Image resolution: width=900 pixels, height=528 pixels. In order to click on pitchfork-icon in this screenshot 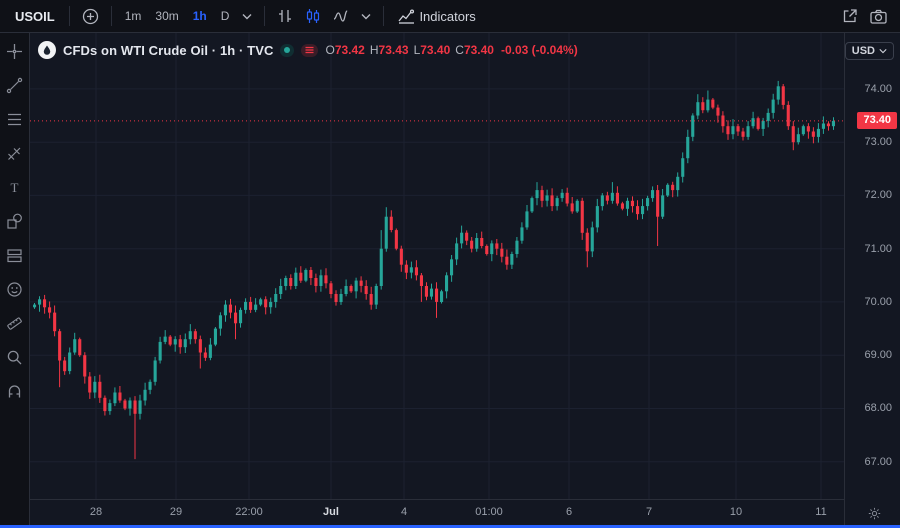, I will do `click(14, 153)`.